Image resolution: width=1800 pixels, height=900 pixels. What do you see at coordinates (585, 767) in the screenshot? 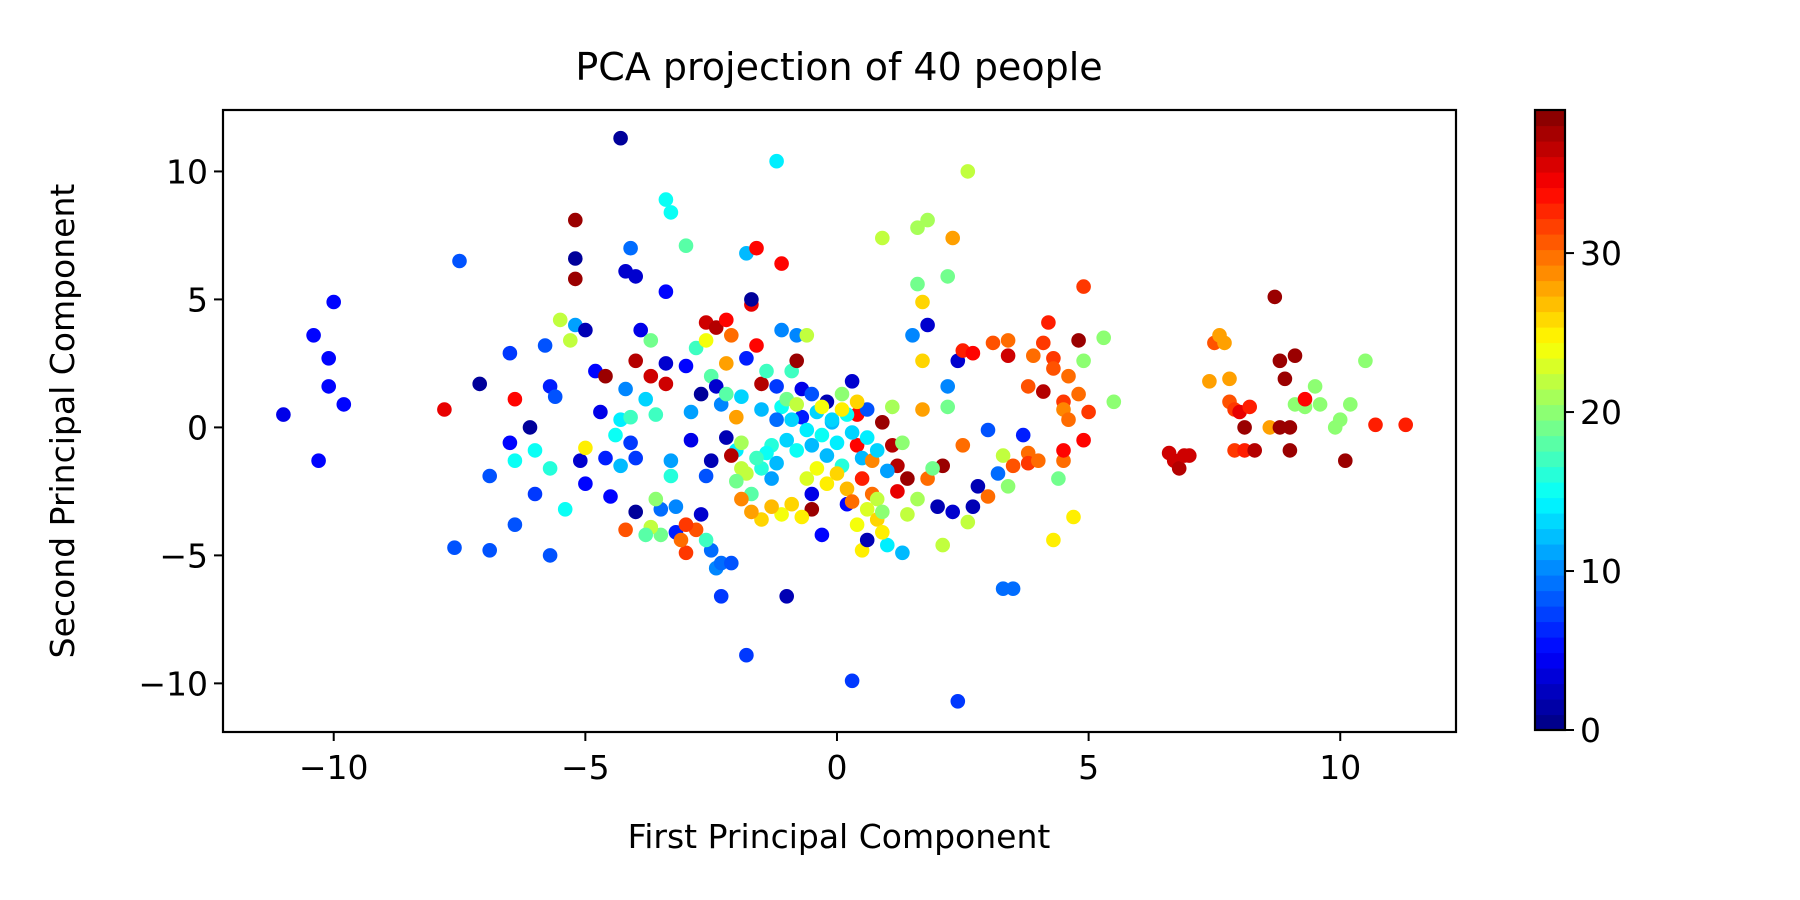
I see `x-tick-label: −5` at bounding box center [585, 767].